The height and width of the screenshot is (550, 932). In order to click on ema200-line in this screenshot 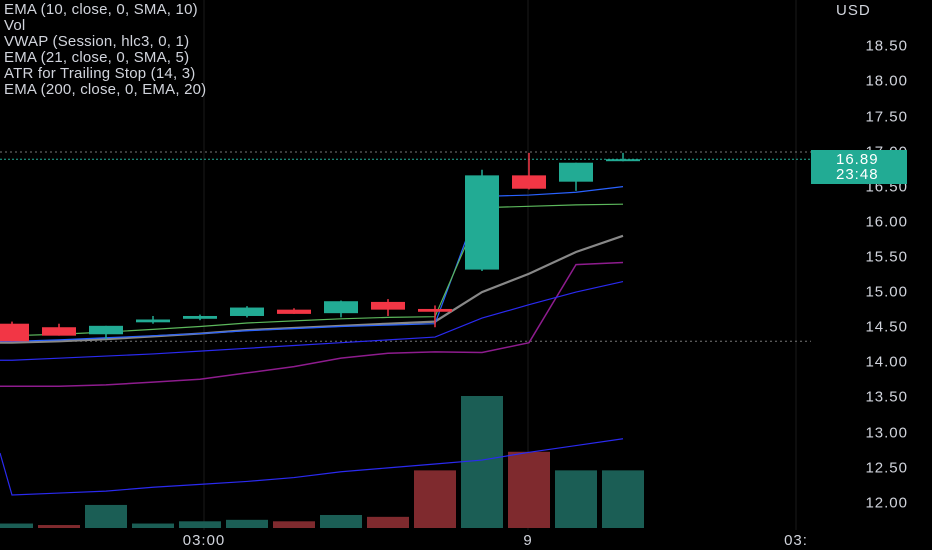, I will do `click(312, 320)`.